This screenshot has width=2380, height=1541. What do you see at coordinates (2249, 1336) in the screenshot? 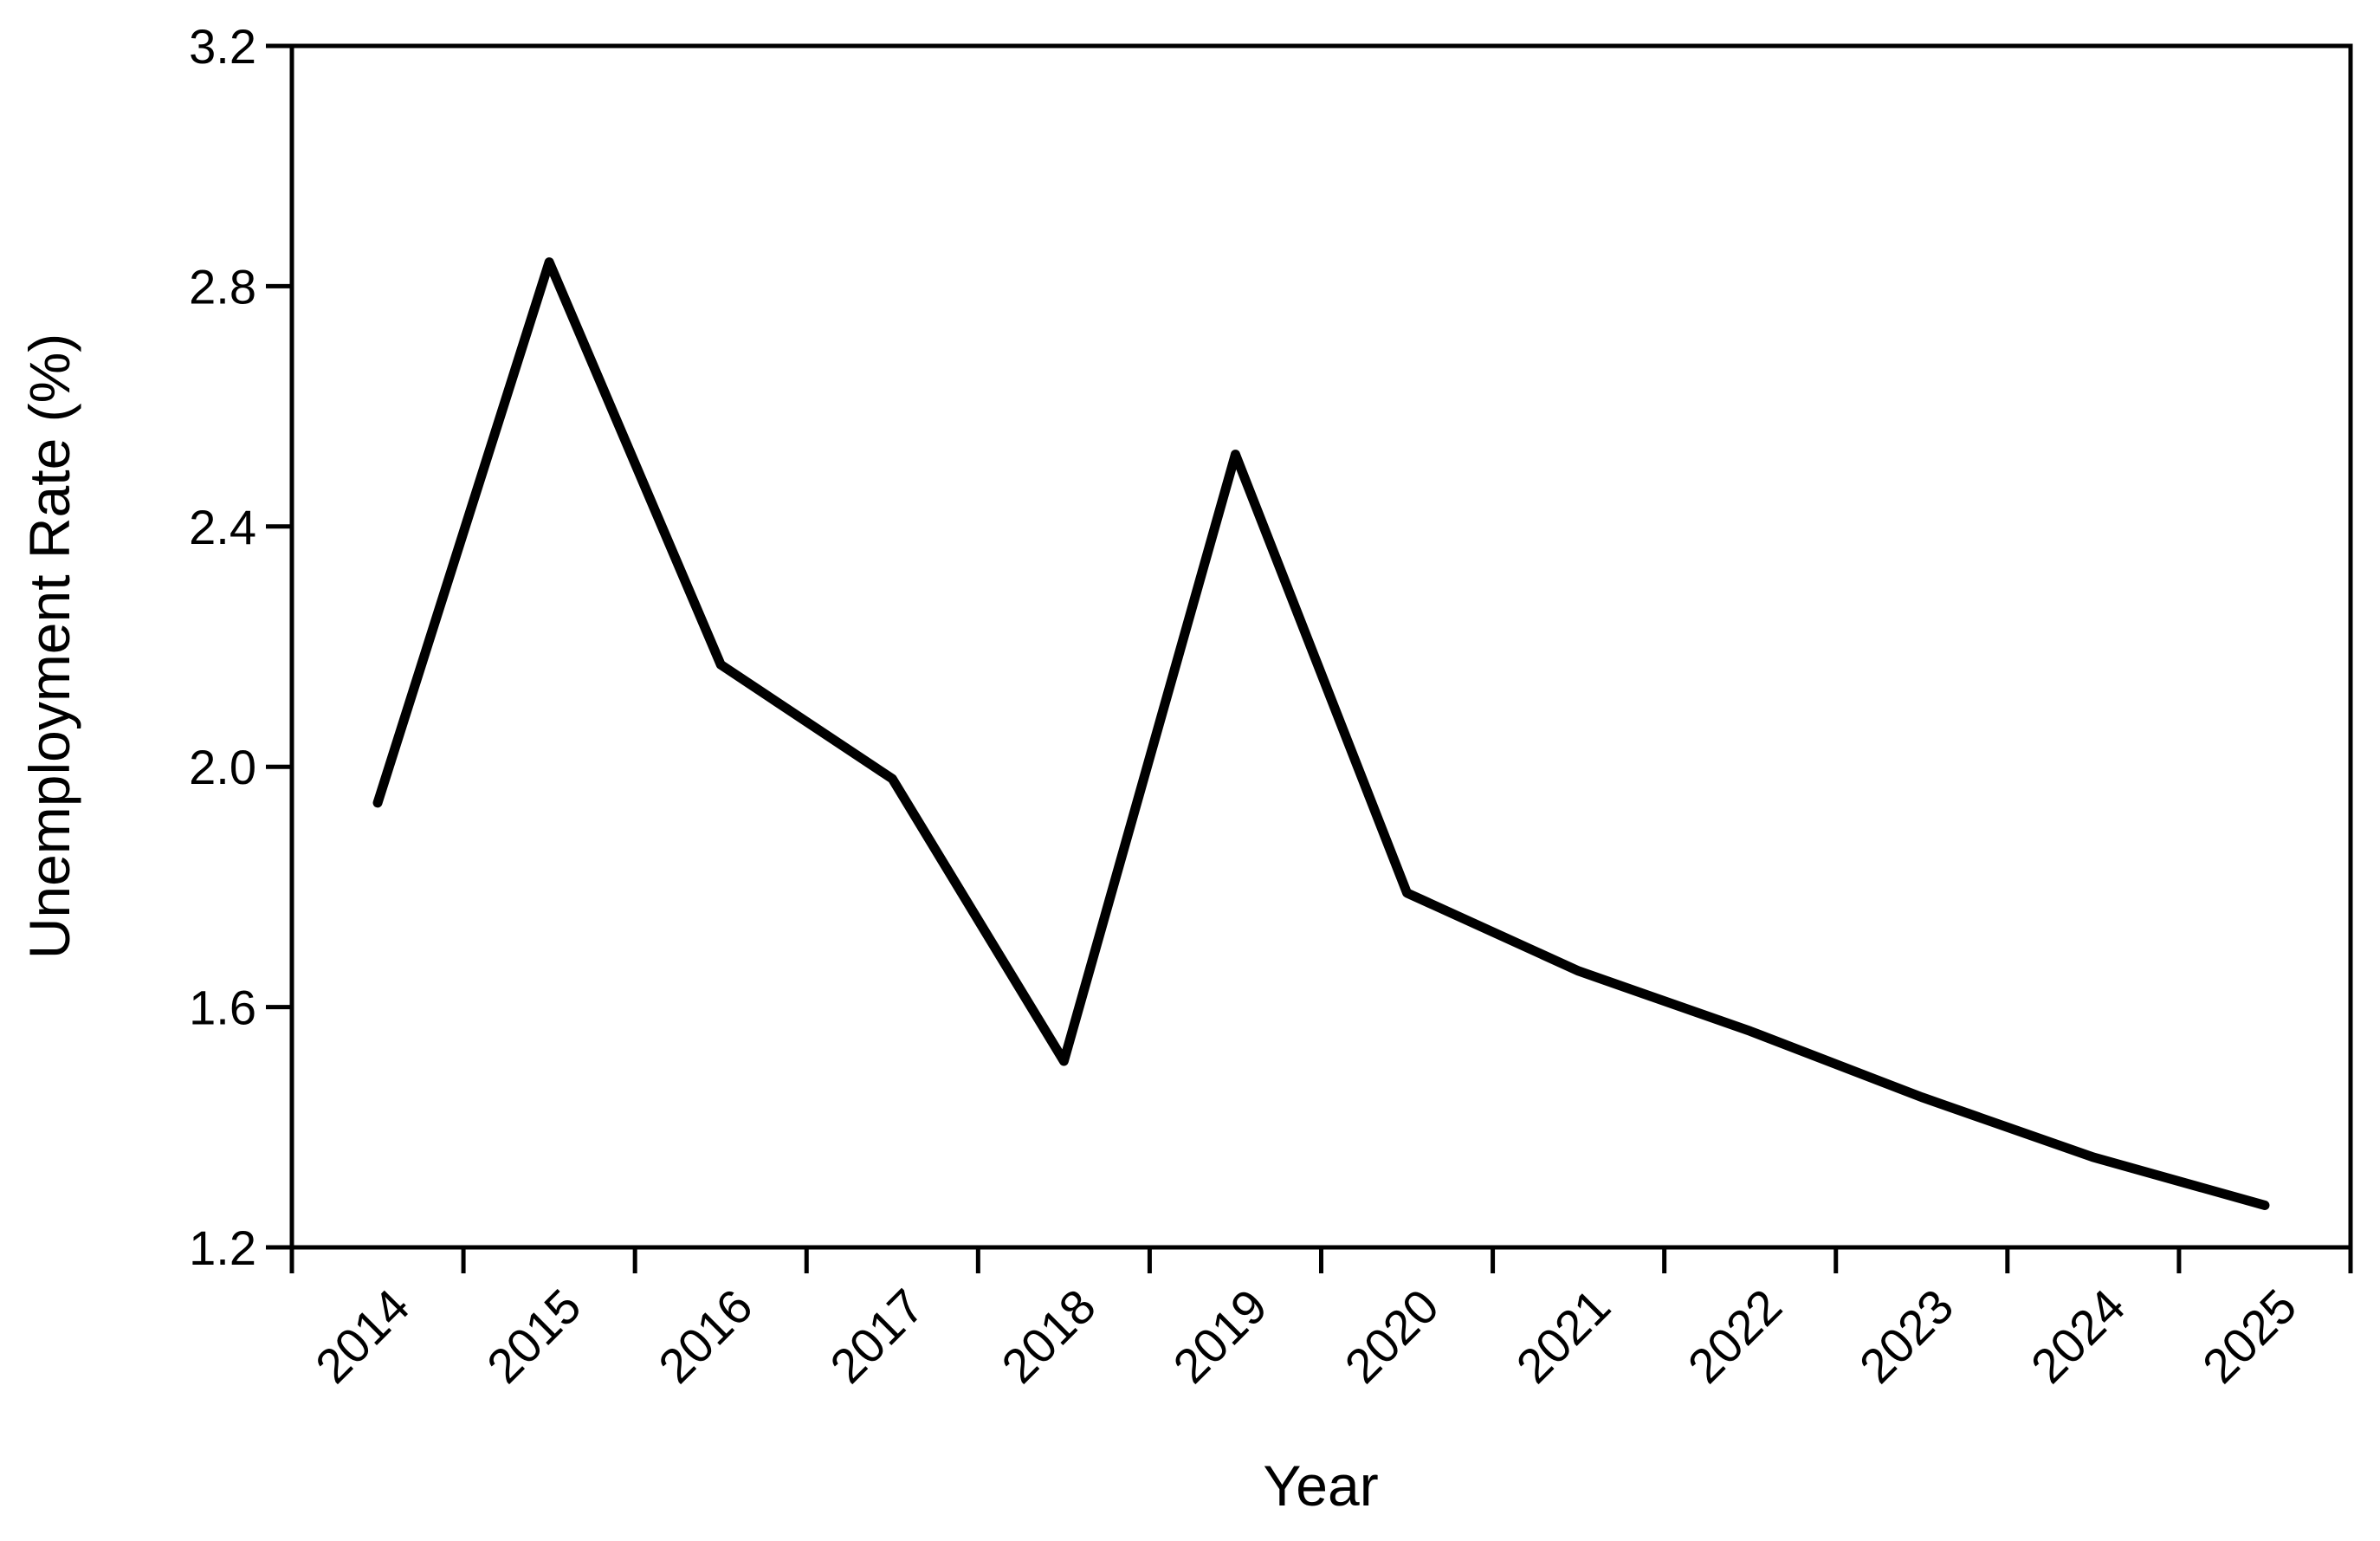
I see `x-tick-label: 2025` at bounding box center [2249, 1336].